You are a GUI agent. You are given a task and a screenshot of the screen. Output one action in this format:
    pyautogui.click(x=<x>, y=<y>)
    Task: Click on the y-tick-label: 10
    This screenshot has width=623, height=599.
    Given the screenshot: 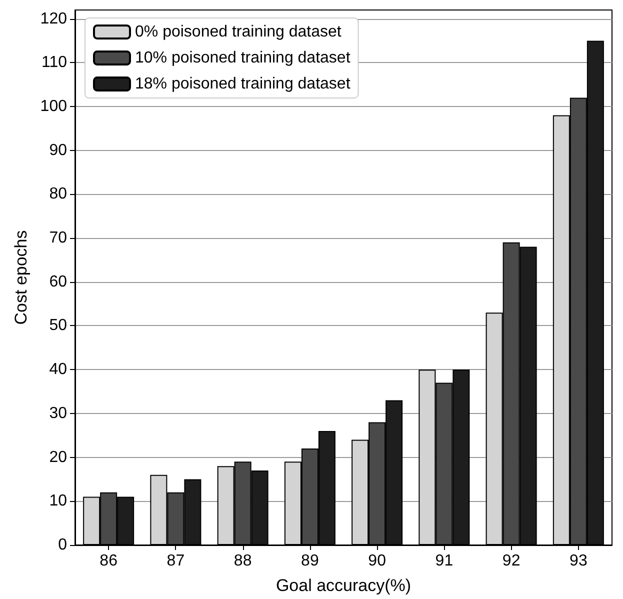 What is the action you would take?
    pyautogui.click(x=58, y=501)
    